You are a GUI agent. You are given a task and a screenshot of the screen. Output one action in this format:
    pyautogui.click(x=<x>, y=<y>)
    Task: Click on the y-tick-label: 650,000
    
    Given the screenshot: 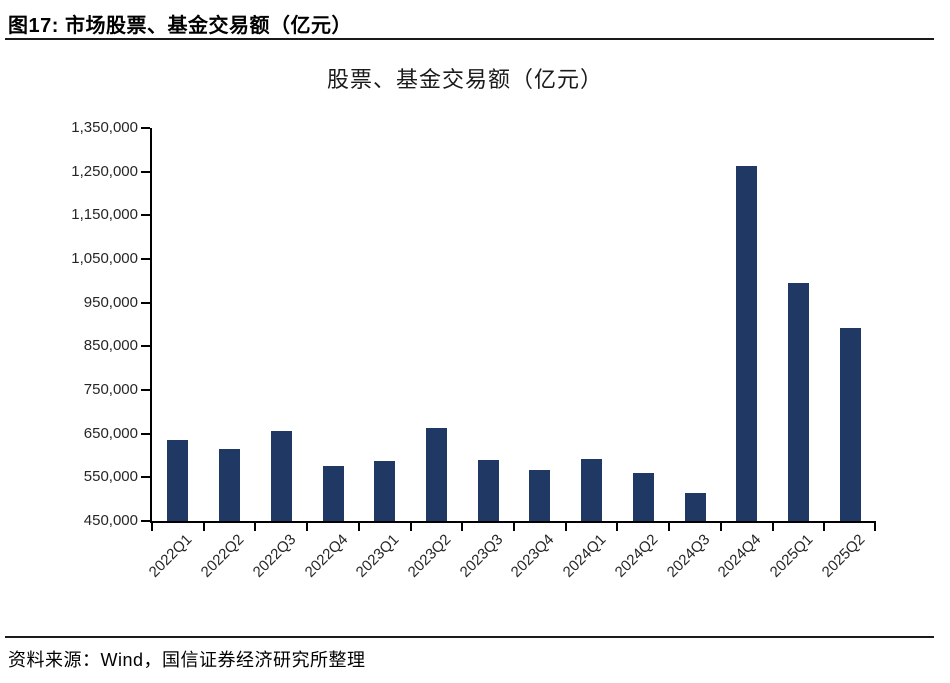 What is the action you would take?
    pyautogui.click(x=110, y=433)
    